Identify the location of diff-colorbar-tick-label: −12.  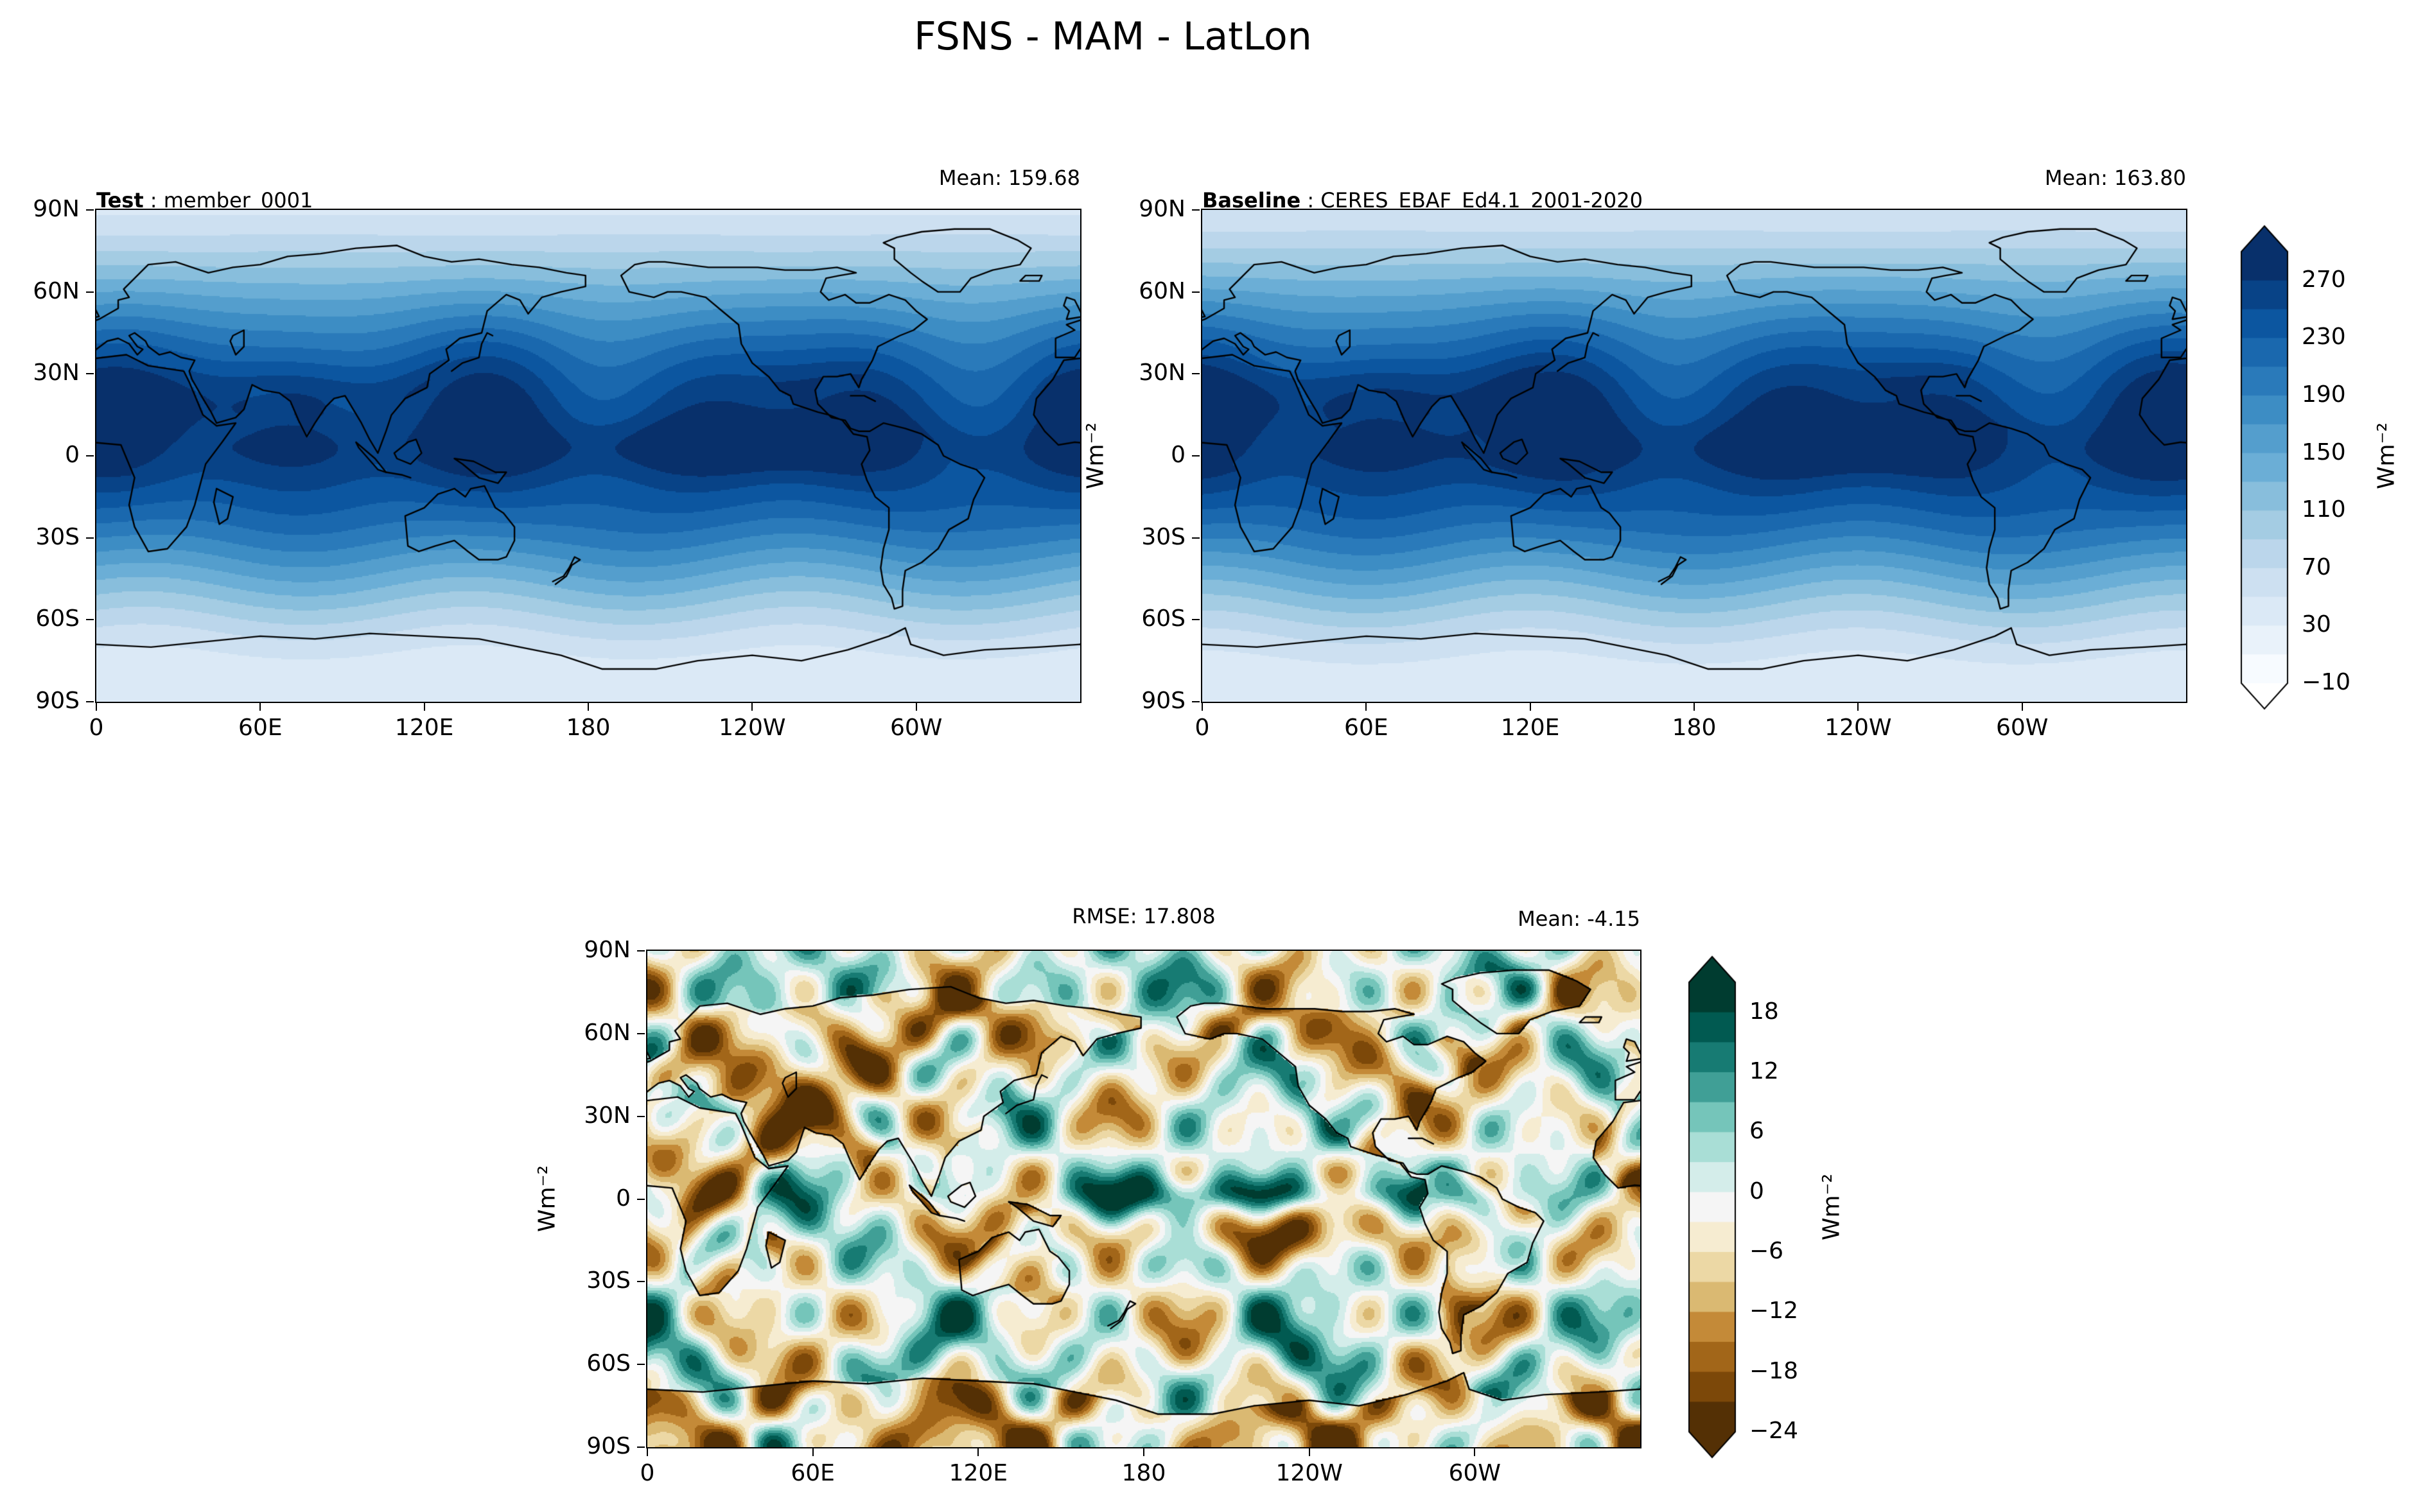
(1773, 1311).